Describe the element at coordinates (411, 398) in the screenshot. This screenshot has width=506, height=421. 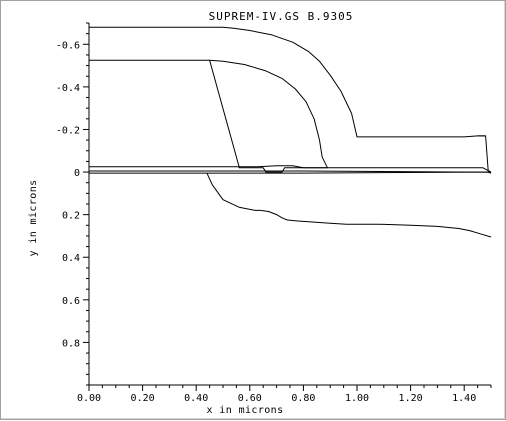
I see `x-tick-label: 1.20` at that location.